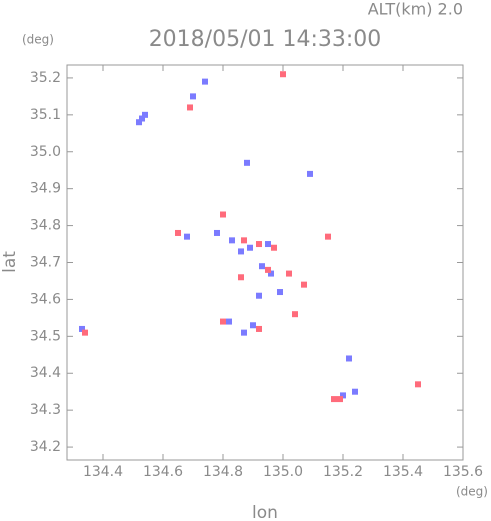  I want to click on x-tick-label: 135.6, so click(463, 472).